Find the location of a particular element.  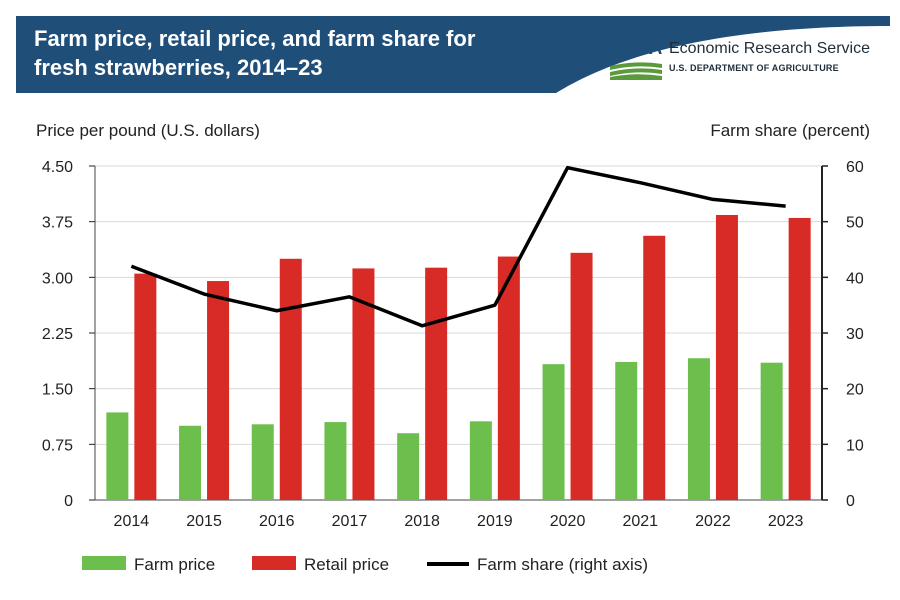

banner-background is located at coordinates (453, 54).